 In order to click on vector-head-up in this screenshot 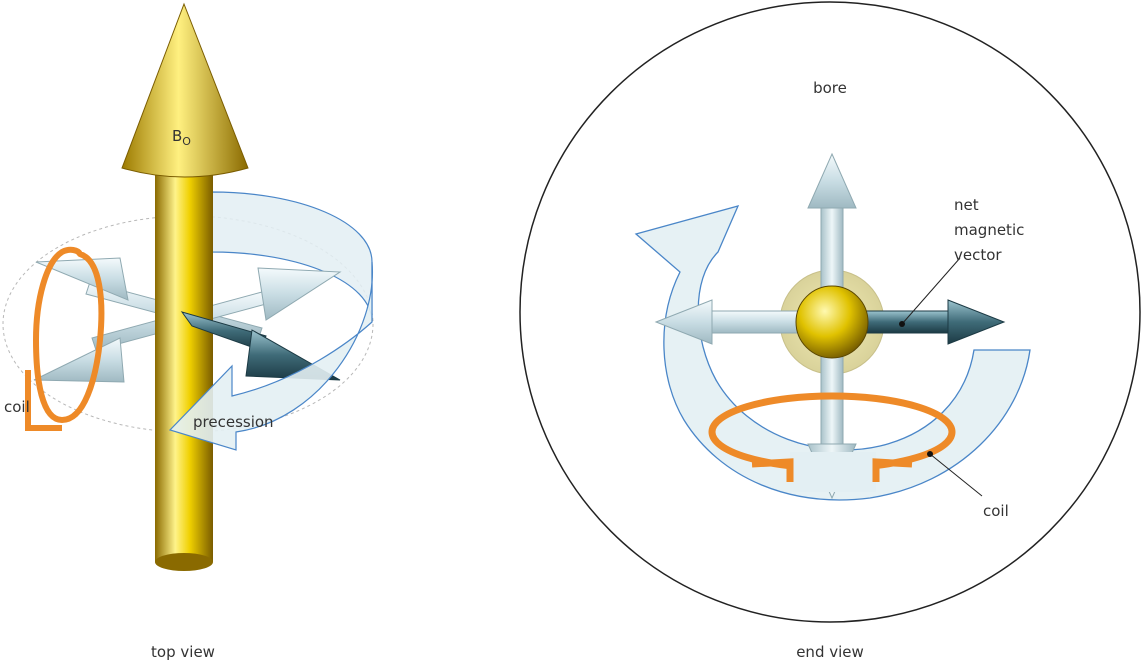, I will do `click(832, 180)`.